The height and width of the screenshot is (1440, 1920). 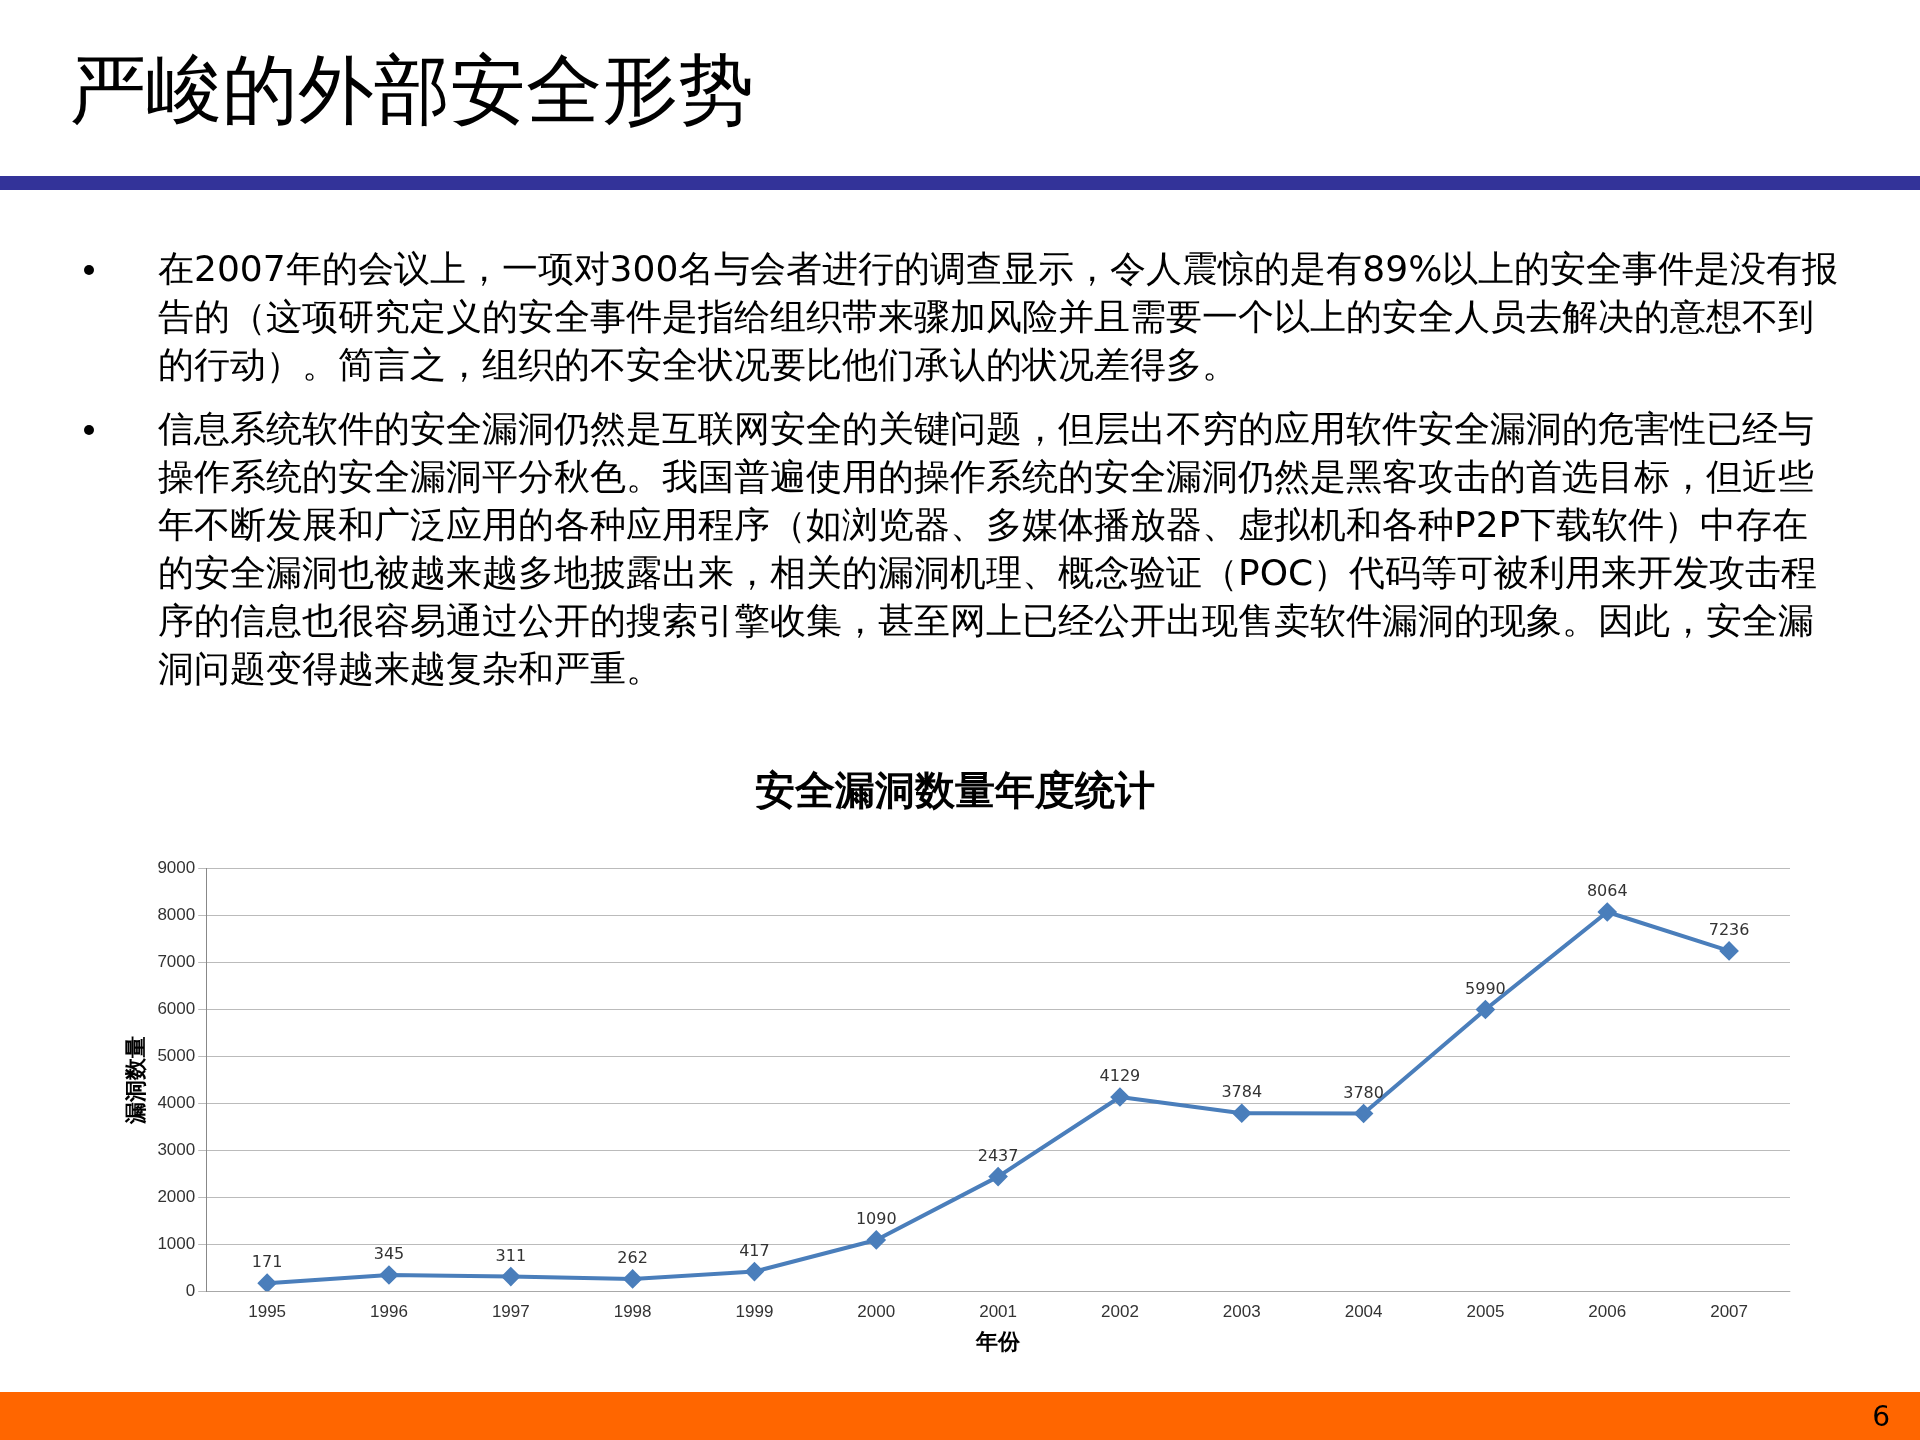 What do you see at coordinates (176, 961) in the screenshot?
I see `y-tick-label: 7000` at bounding box center [176, 961].